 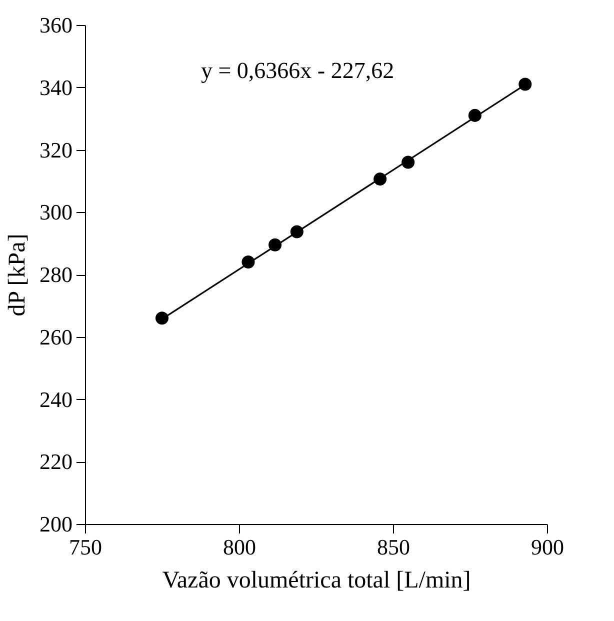 What do you see at coordinates (393, 547) in the screenshot?
I see `x-tick-label: 850` at bounding box center [393, 547].